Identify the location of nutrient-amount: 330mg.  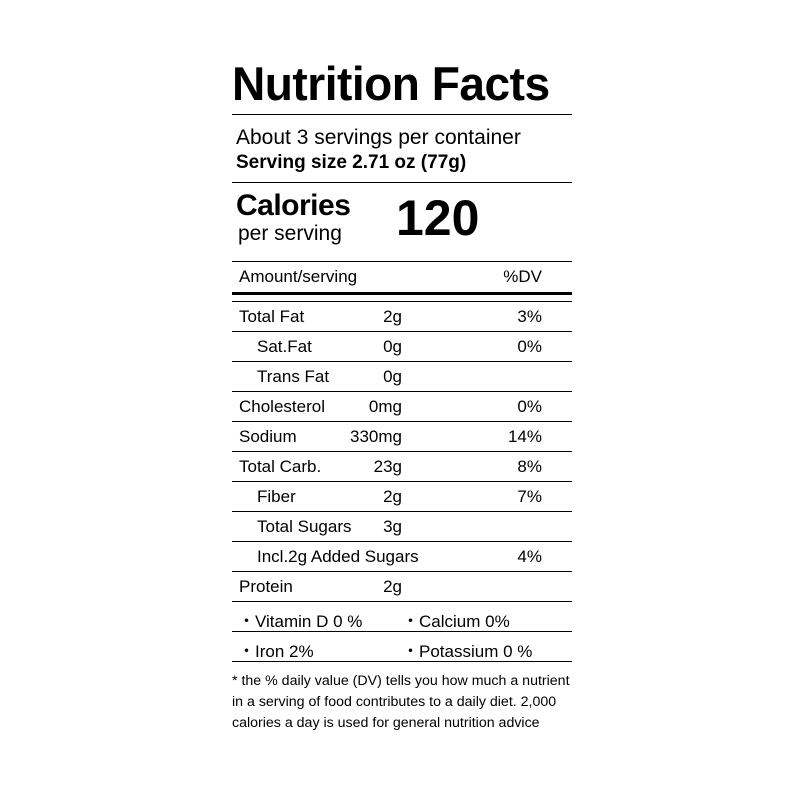
(376, 436).